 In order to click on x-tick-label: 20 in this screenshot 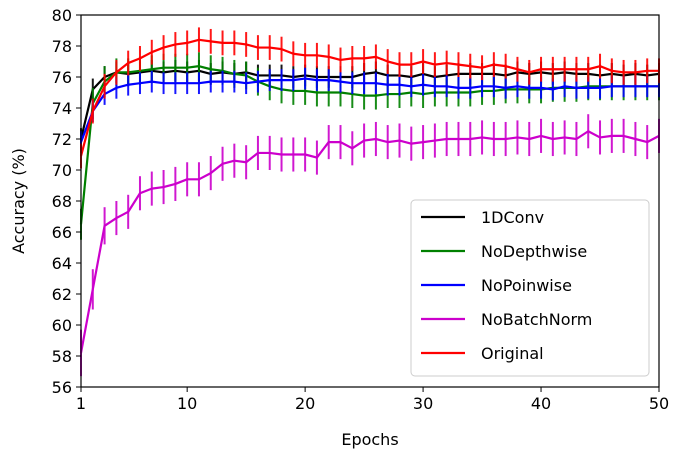, I will do `click(305, 403)`.